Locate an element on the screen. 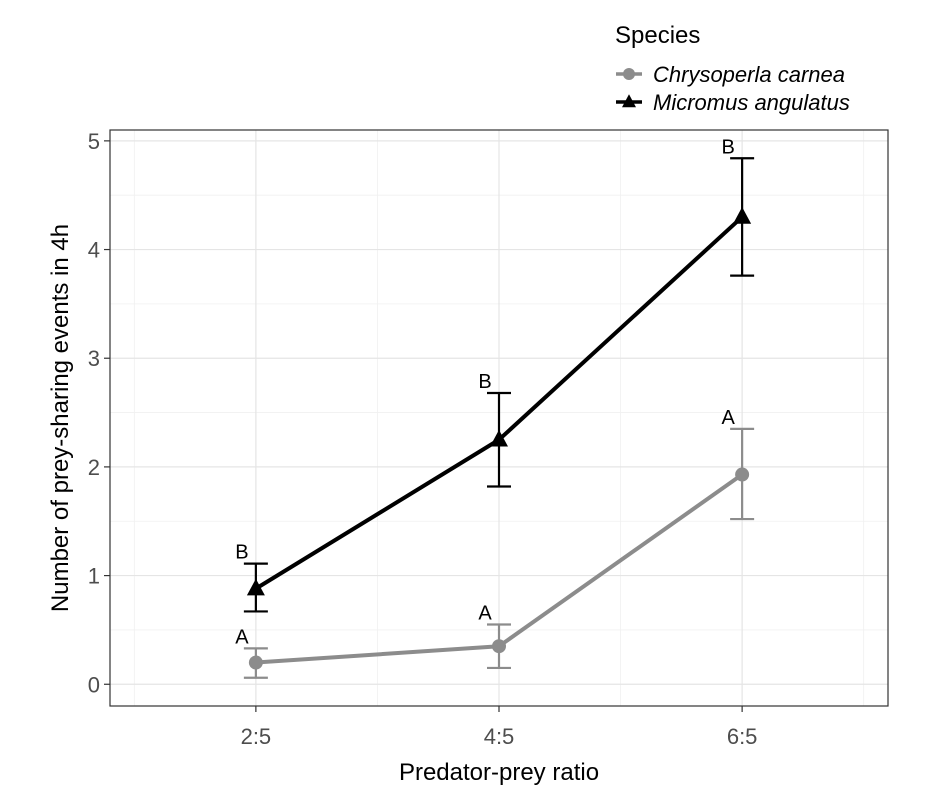  y-tick-label: 4 is located at coordinates (94, 250).